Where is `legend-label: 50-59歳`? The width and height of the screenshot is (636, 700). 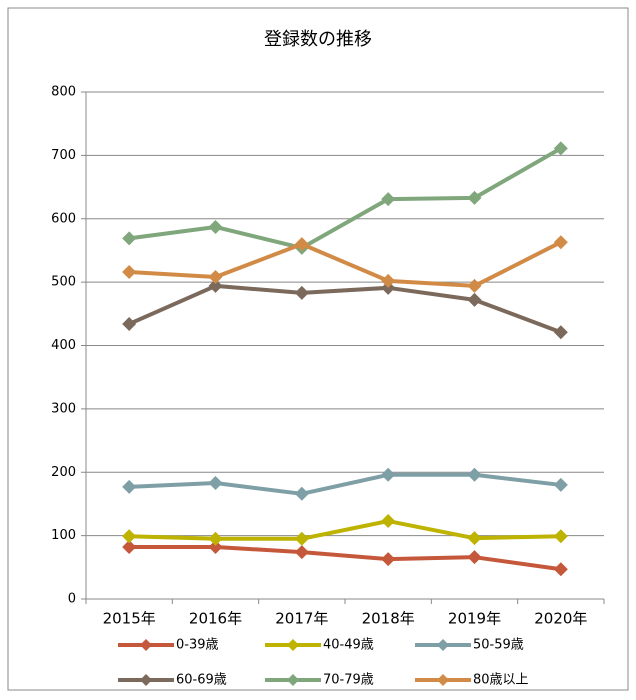 legend-label: 50-59歳 is located at coordinates (498, 645).